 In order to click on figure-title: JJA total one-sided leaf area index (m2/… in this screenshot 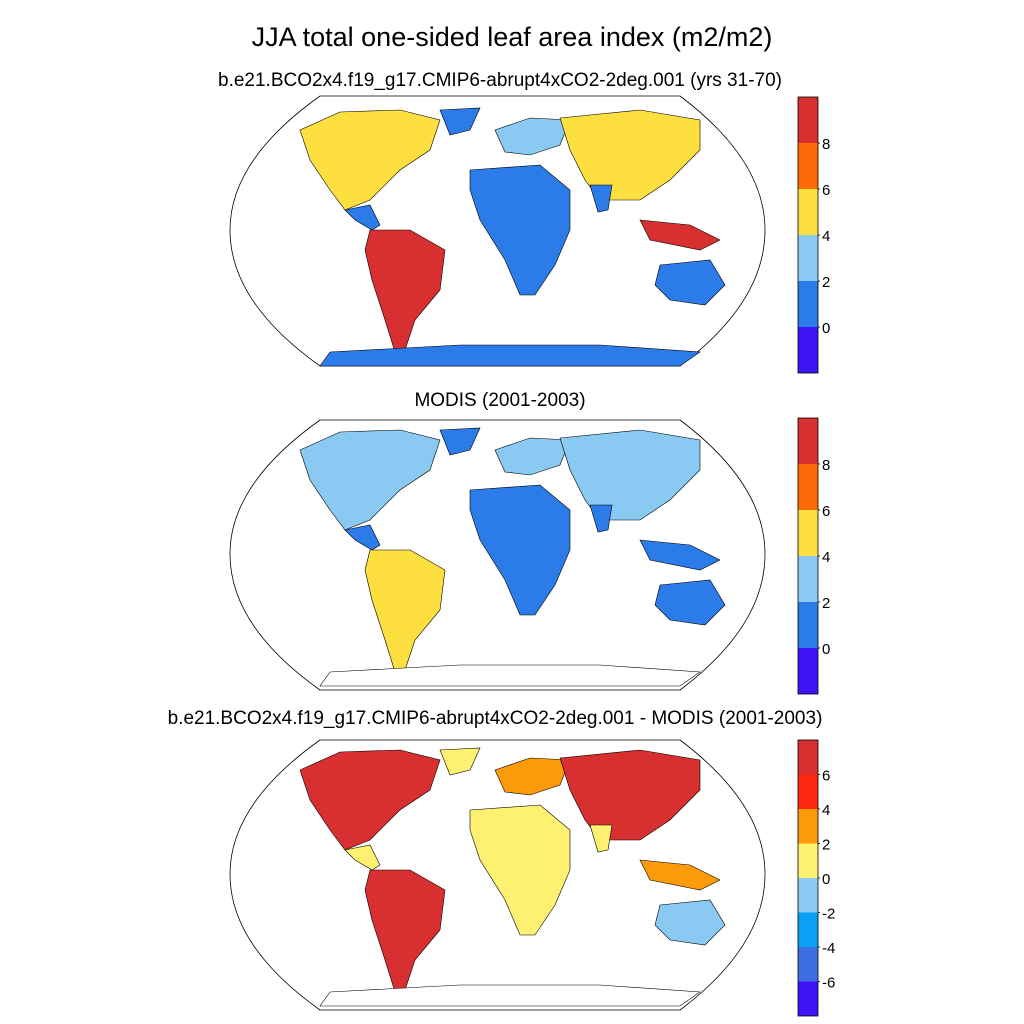, I will do `click(512, 37)`.